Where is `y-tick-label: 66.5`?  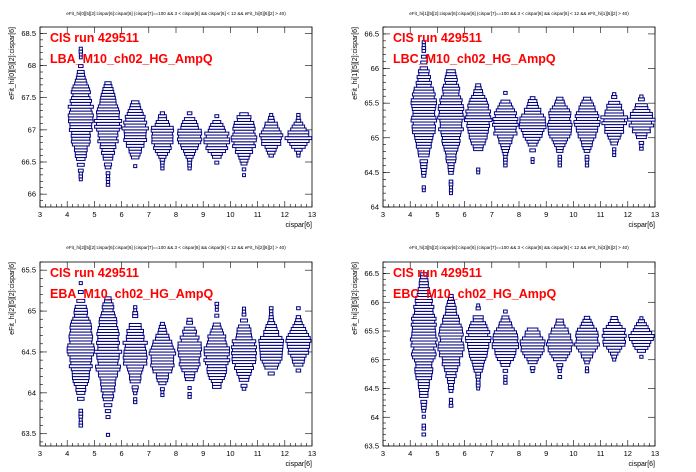 y-tick-label: 66.5 is located at coordinates (371, 33).